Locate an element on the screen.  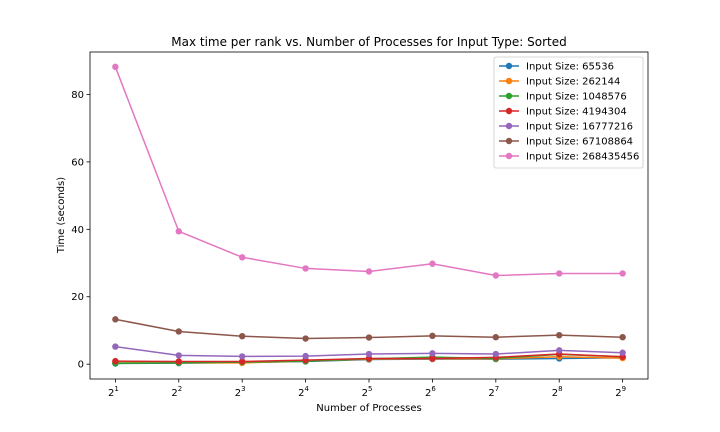
legend-box is located at coordinates (568, 112).